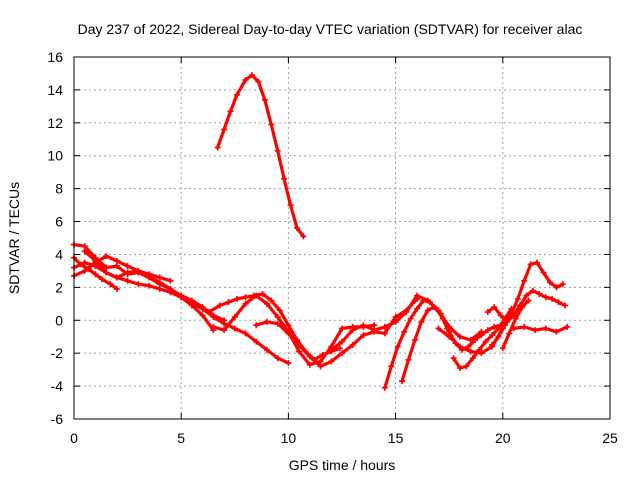  What do you see at coordinates (59, 222) in the screenshot?
I see `y-tick-label: 6` at bounding box center [59, 222].